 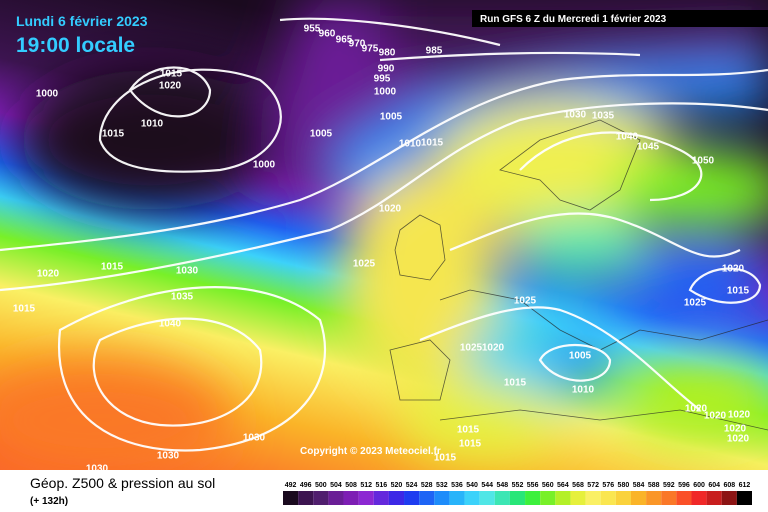 What do you see at coordinates (648, 147) in the screenshot?
I see `isobar-label: 1045` at bounding box center [648, 147].